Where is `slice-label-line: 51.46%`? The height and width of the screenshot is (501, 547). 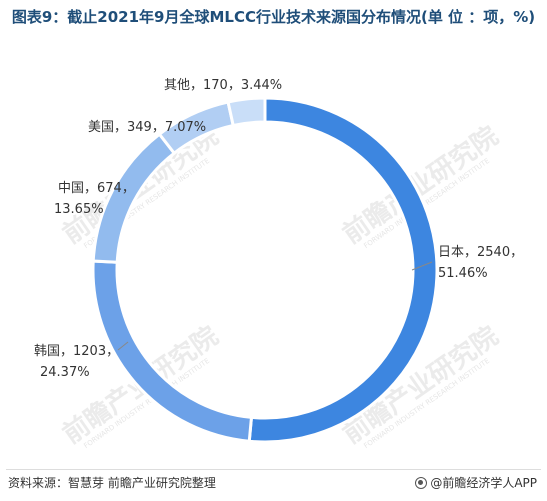 slice-label-line: 51.46% is located at coordinates (463, 273).